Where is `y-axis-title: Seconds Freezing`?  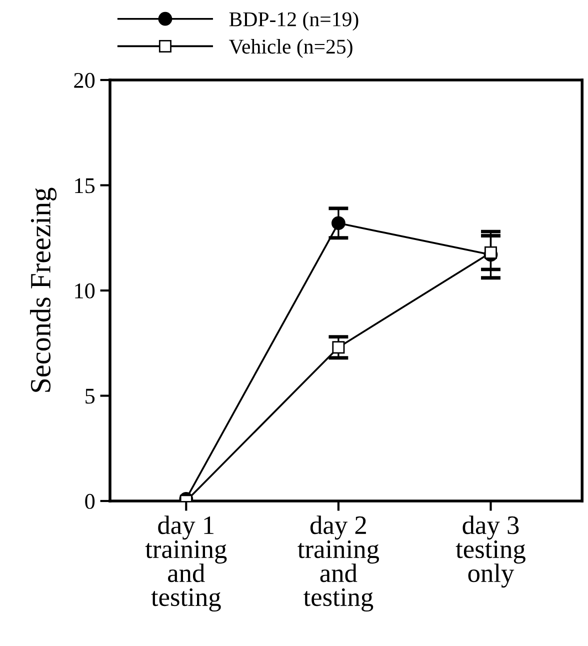 y-axis-title: Seconds Freezing is located at coordinates (43, 290).